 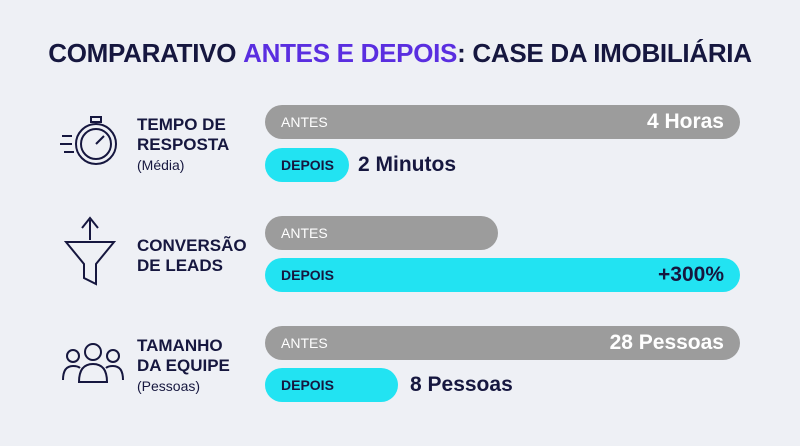 I want to click on title-text: COMPARATIVO, so click(x=142, y=53).